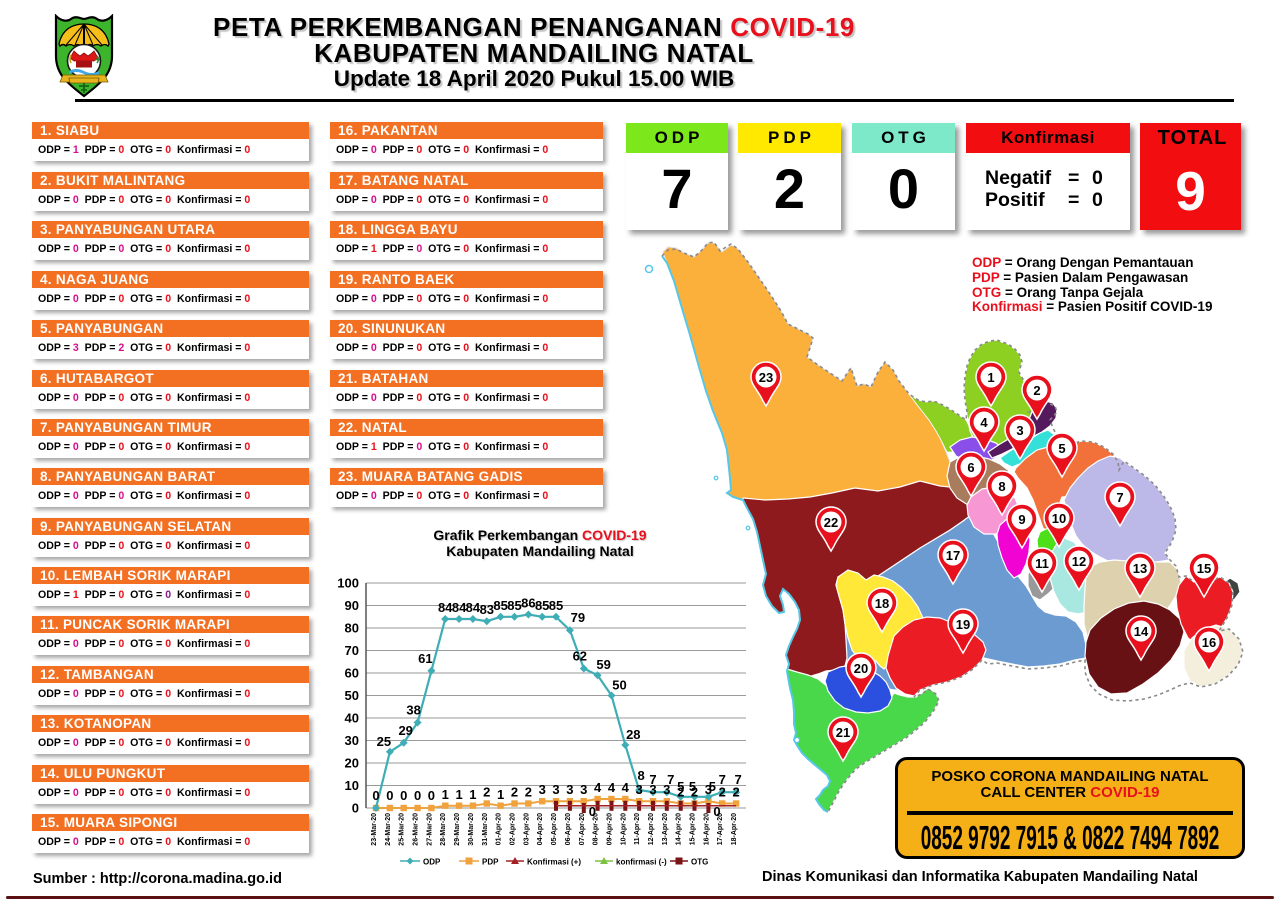  Describe the element at coordinates (699, 862) in the screenshot. I see `svg-text: OTG` at that location.